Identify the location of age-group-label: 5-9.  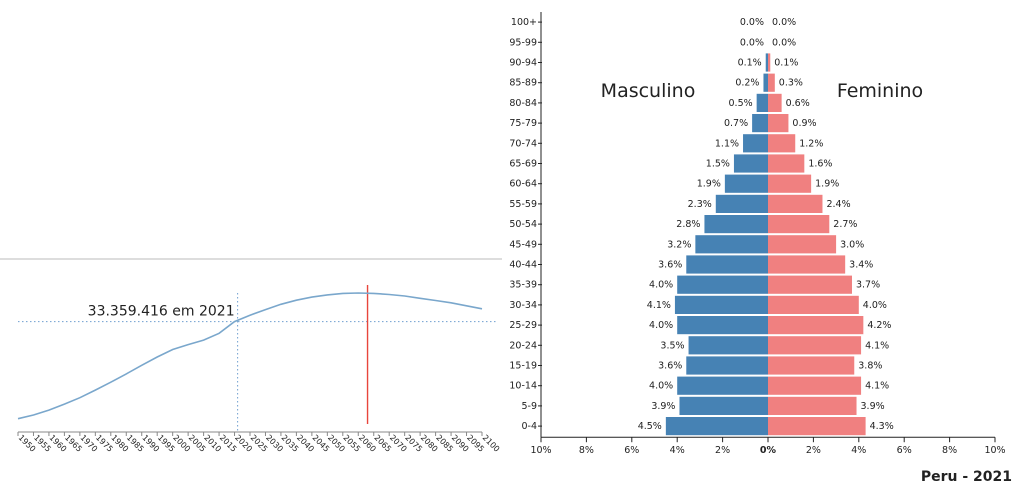
(529, 406).